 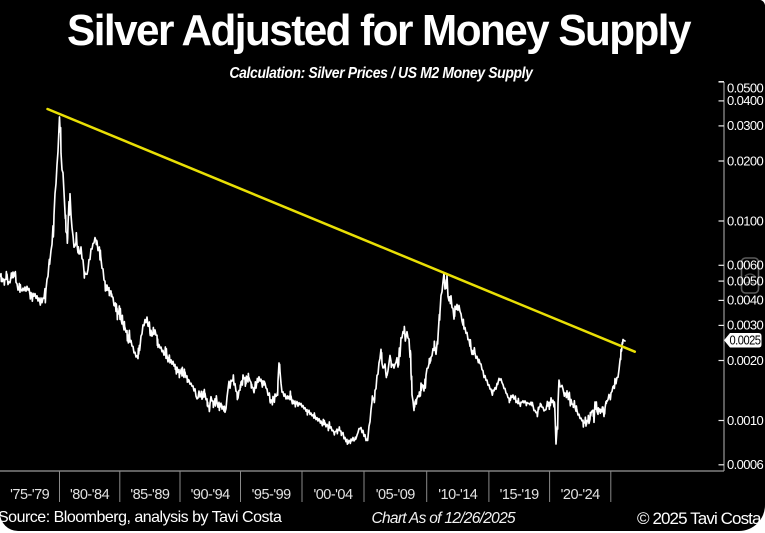 What do you see at coordinates (211, 495) in the screenshot?
I see `svg-text: '90-'94` at bounding box center [211, 495].